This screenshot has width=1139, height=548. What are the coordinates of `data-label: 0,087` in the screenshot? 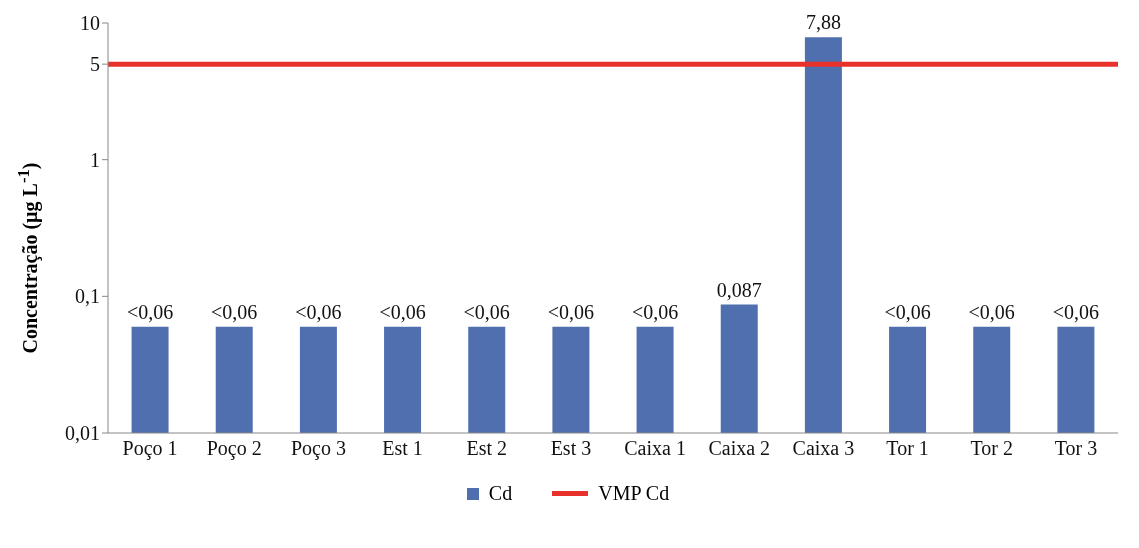 It's located at (739, 289).